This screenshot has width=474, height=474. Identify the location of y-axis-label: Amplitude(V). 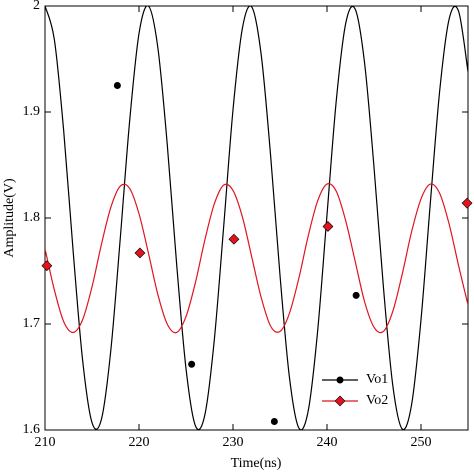
(9, 218).